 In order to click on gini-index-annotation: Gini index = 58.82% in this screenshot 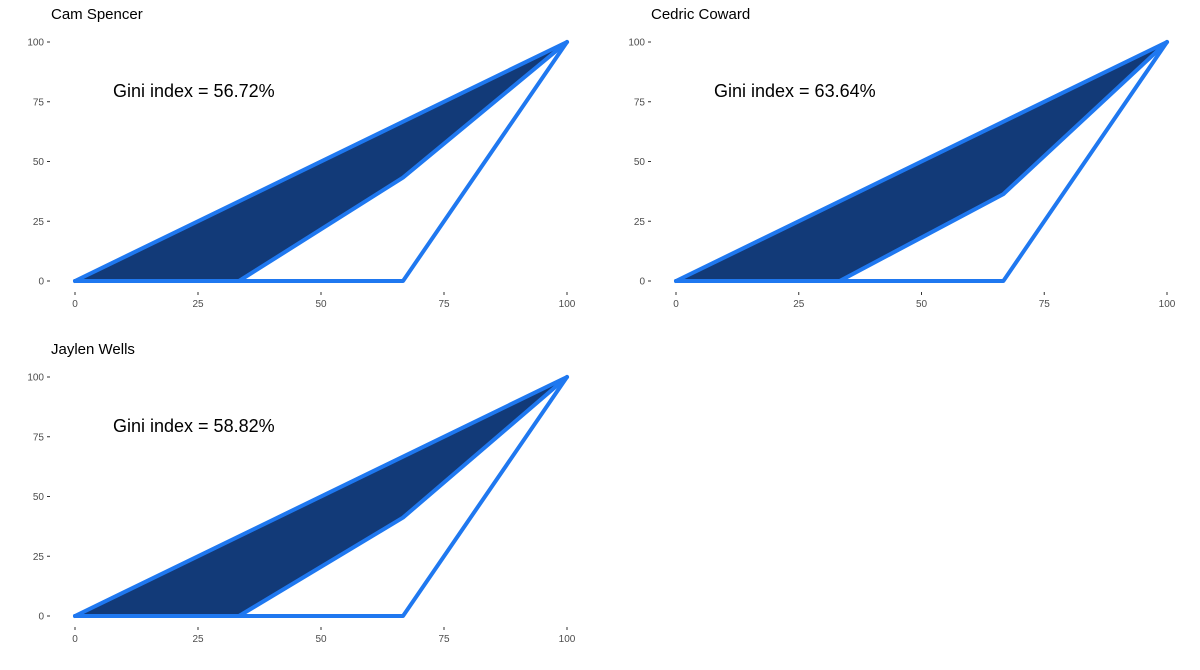, I will do `click(194, 426)`.